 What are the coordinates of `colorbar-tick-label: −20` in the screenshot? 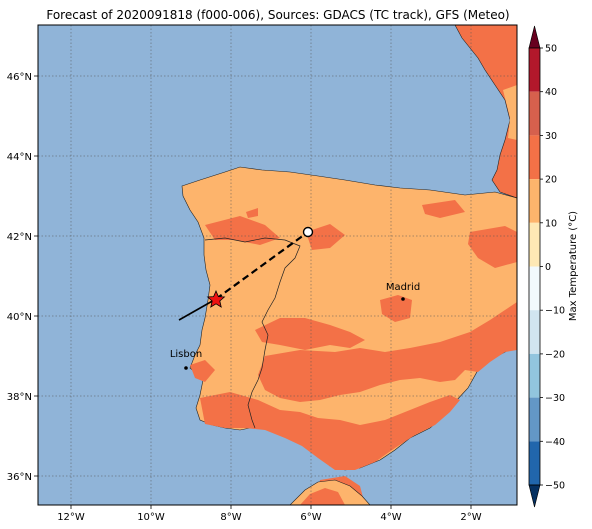 It's located at (555, 354).